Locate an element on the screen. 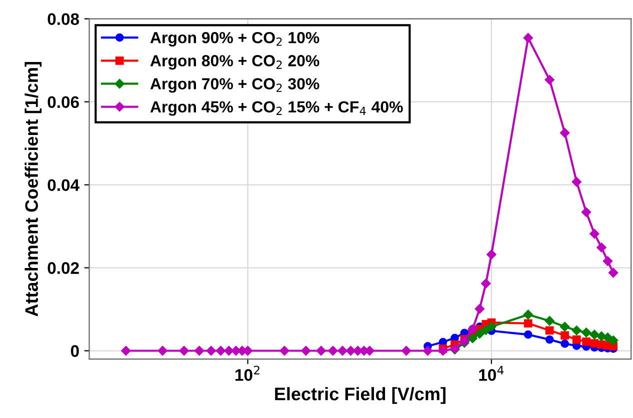 This screenshot has width=633, height=418. x-tick-label: 10$^{2}$ is located at coordinates (247, 373).